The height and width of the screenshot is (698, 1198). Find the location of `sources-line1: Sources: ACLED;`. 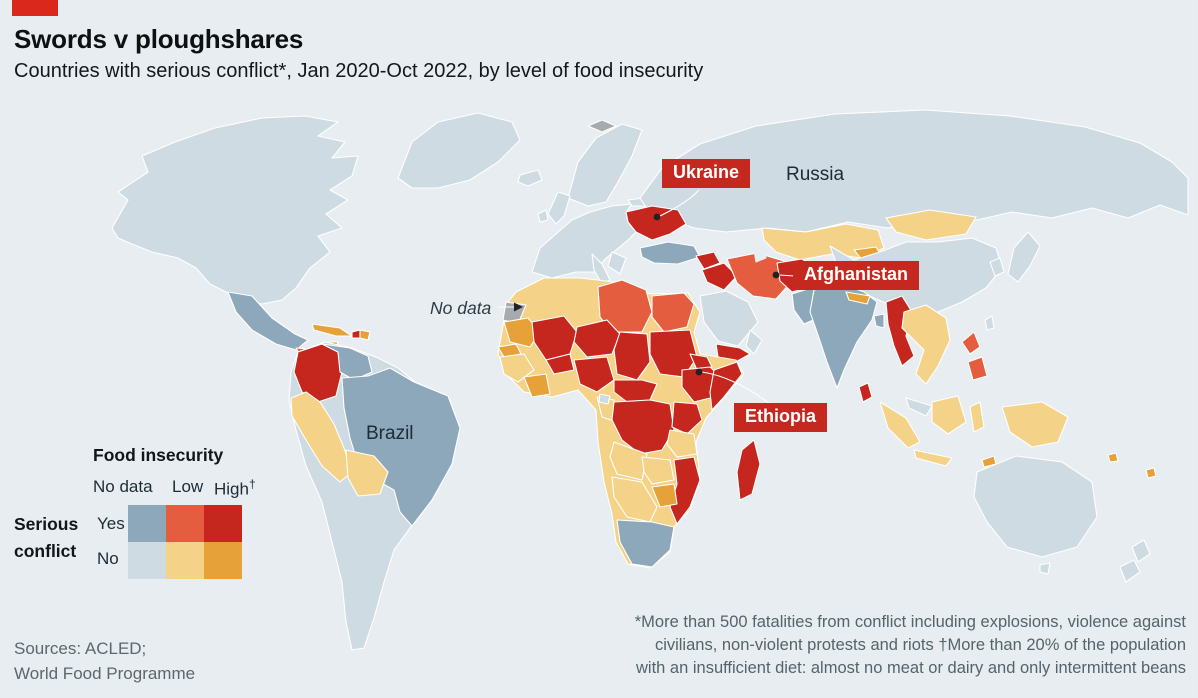

sources-line1: Sources: ACLED; is located at coordinates (80, 648).